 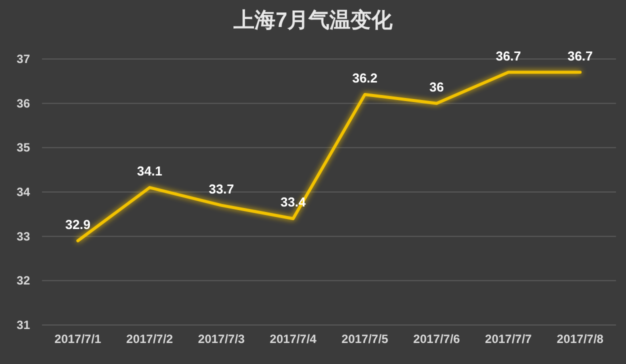 What do you see at coordinates (23, 59) in the screenshot?
I see `y-tick-label: 37` at bounding box center [23, 59].